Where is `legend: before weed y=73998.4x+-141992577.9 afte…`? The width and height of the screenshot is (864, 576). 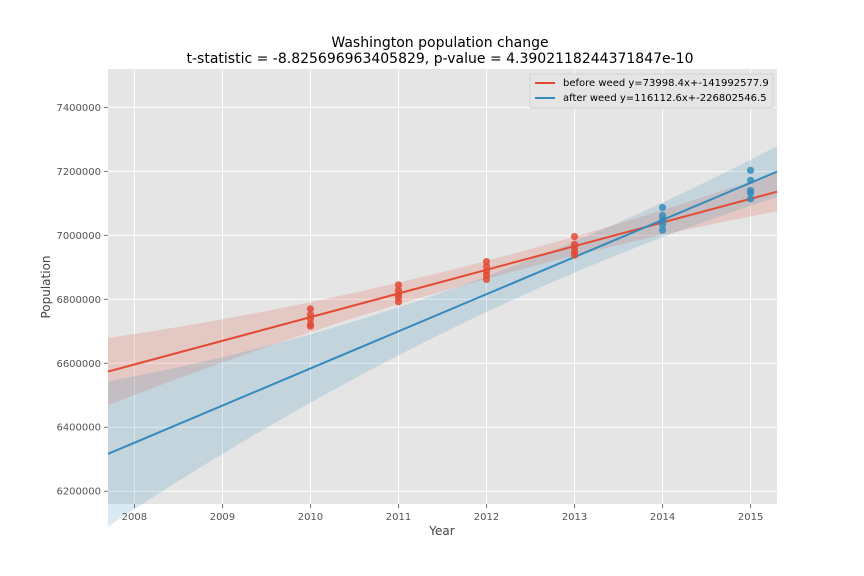 legend: before weed y=73998.4x+-141992577.9 afte… is located at coordinates (651, 91).